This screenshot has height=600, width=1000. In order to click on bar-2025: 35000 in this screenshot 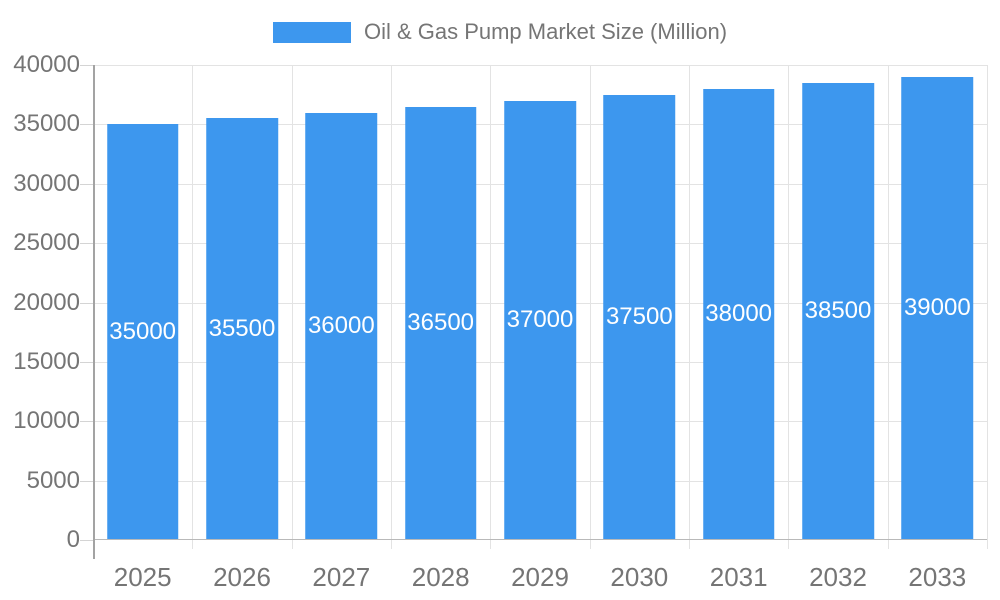, I will do `click(142, 332)`.